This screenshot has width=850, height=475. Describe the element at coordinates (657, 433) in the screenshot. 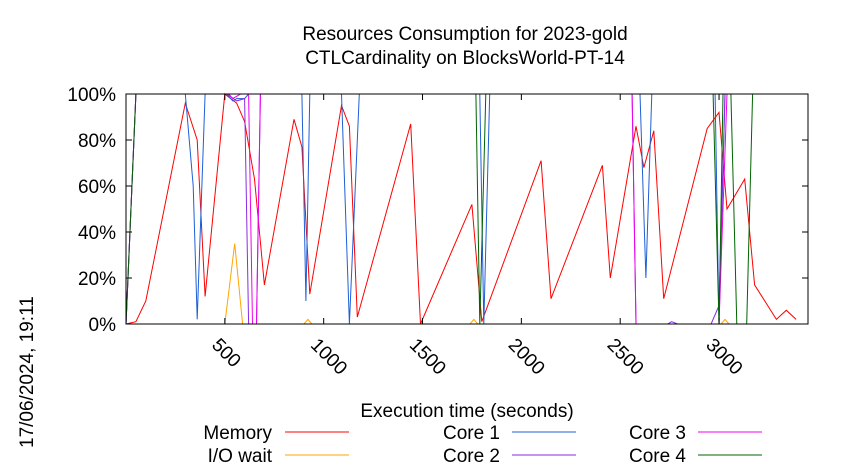

I see `legend-label-core-3: Core 3` at that location.